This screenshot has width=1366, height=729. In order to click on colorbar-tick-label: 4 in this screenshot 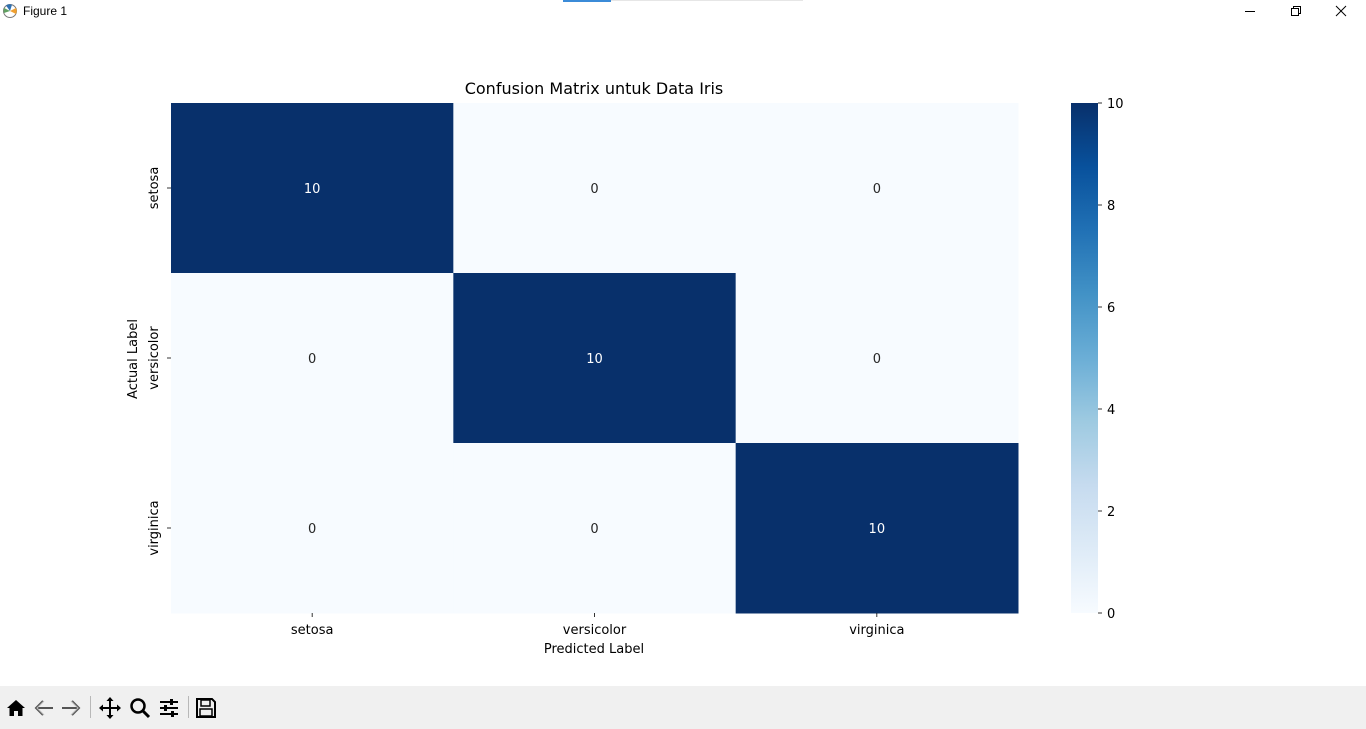, I will do `click(1111, 410)`.